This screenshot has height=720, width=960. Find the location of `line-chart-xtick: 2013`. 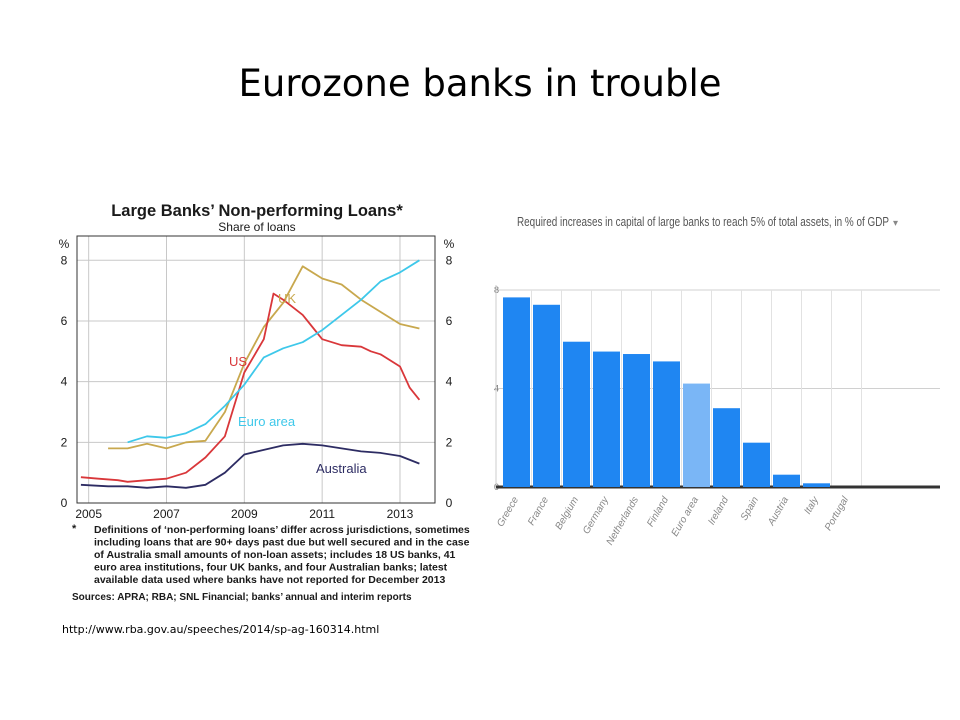

line-chart-xtick: 2013 is located at coordinates (400, 514).